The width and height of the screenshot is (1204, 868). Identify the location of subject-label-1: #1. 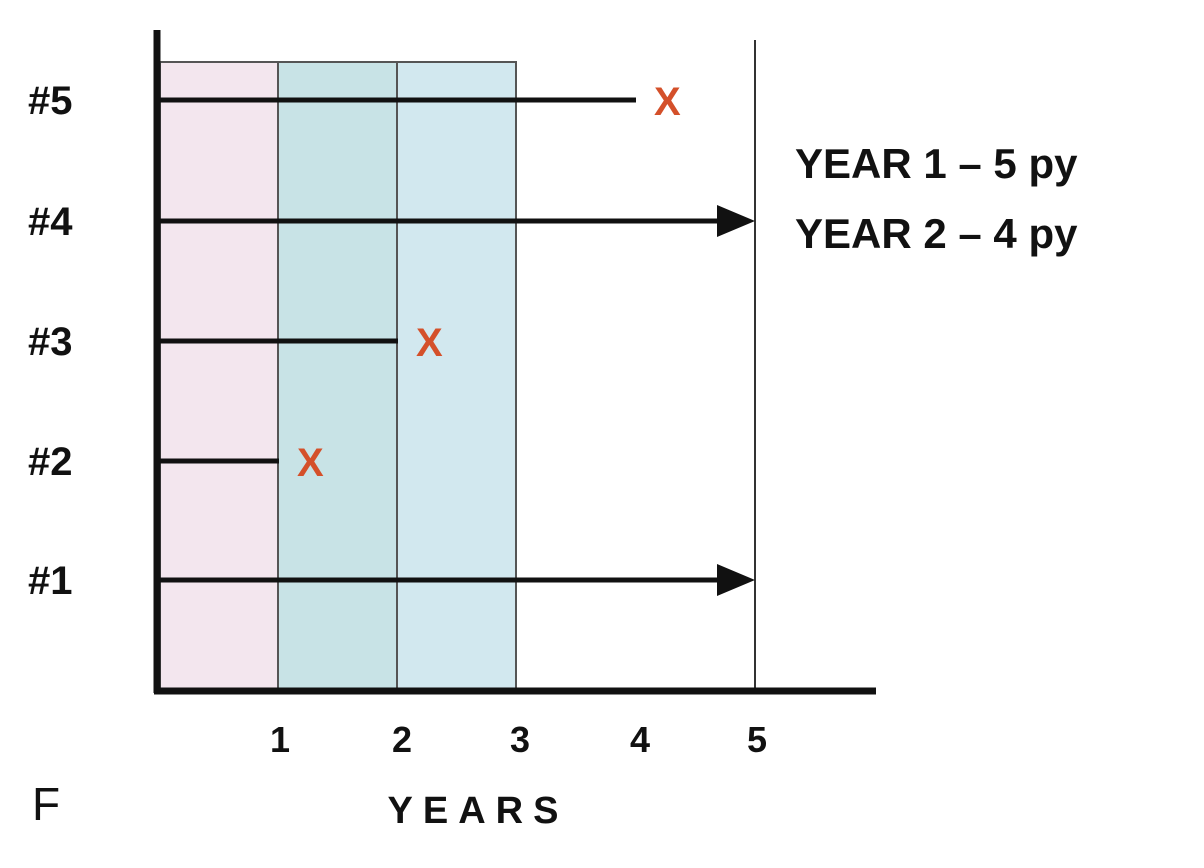
(50, 581).